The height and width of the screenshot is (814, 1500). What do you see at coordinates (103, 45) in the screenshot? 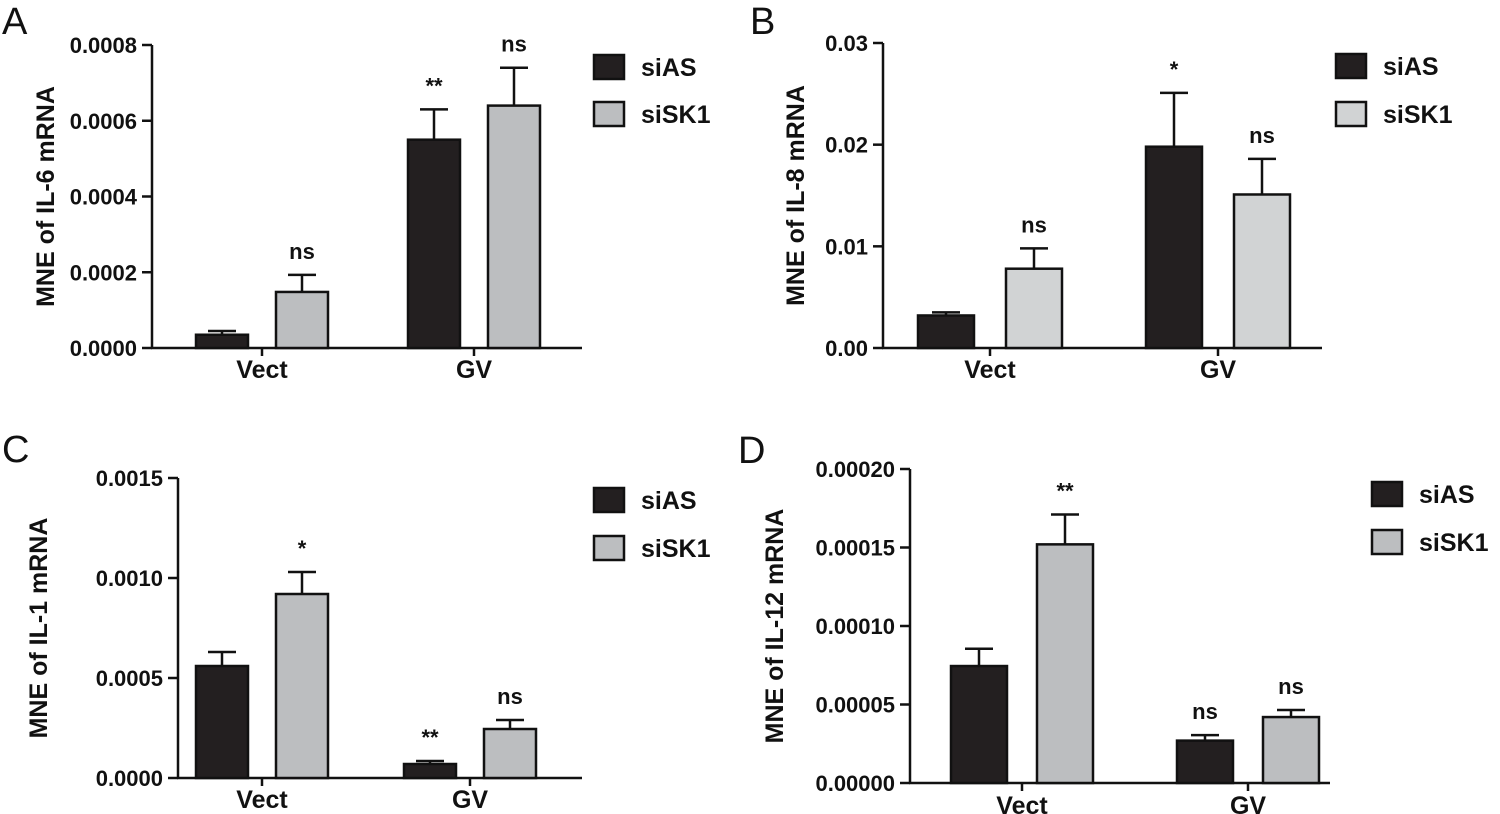
I see `y-tick-label: 0.0008` at bounding box center [103, 45].